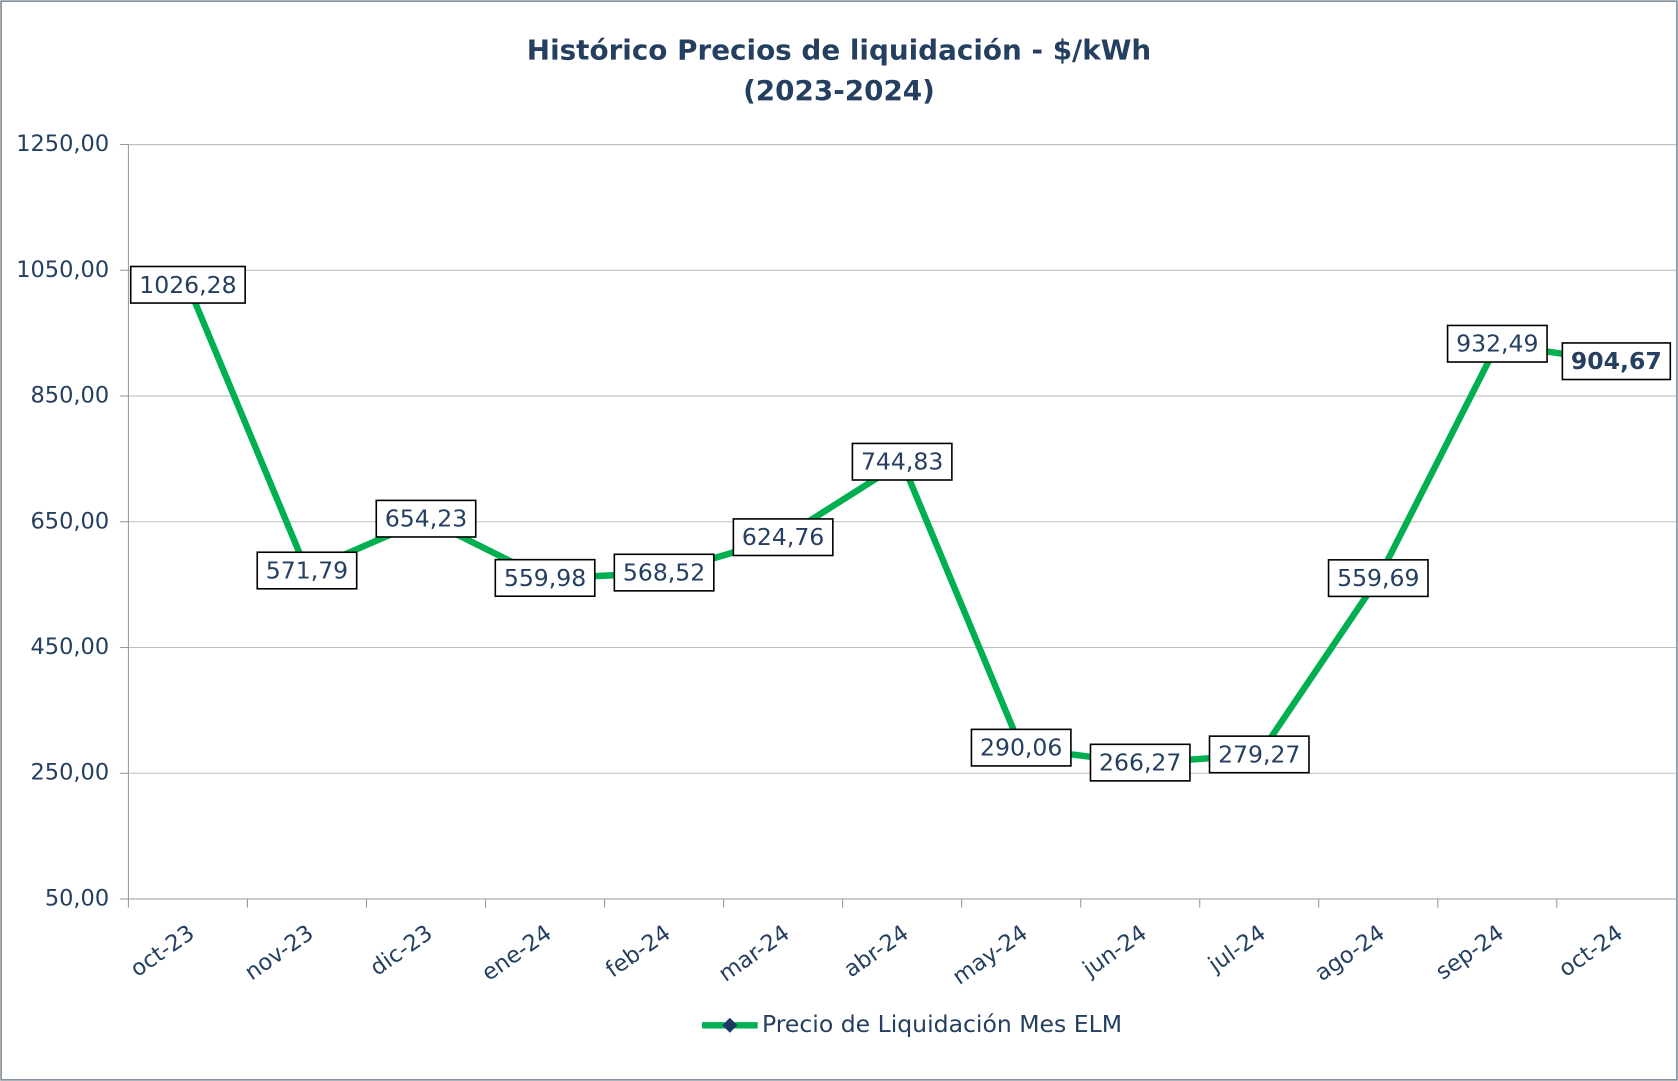  What do you see at coordinates (70, 773) in the screenshot?
I see `y-tick-label: 250,00` at bounding box center [70, 773].